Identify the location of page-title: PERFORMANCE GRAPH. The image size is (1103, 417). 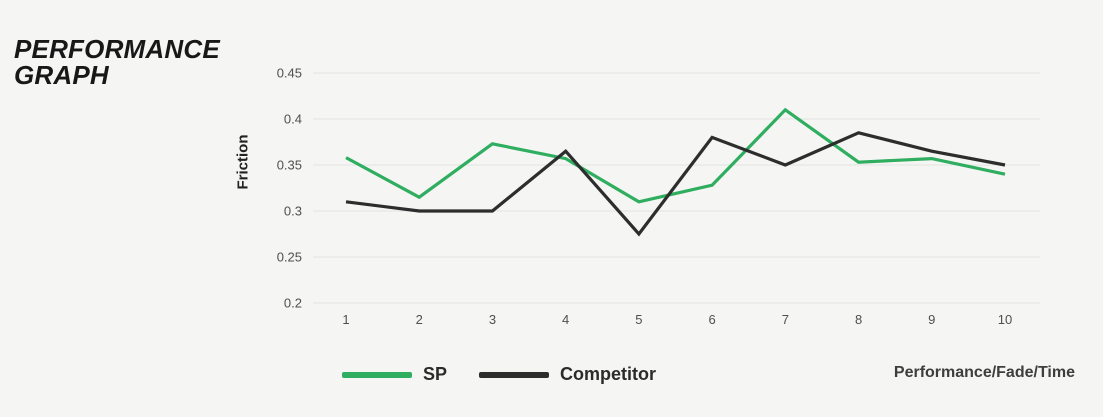
(117, 62).